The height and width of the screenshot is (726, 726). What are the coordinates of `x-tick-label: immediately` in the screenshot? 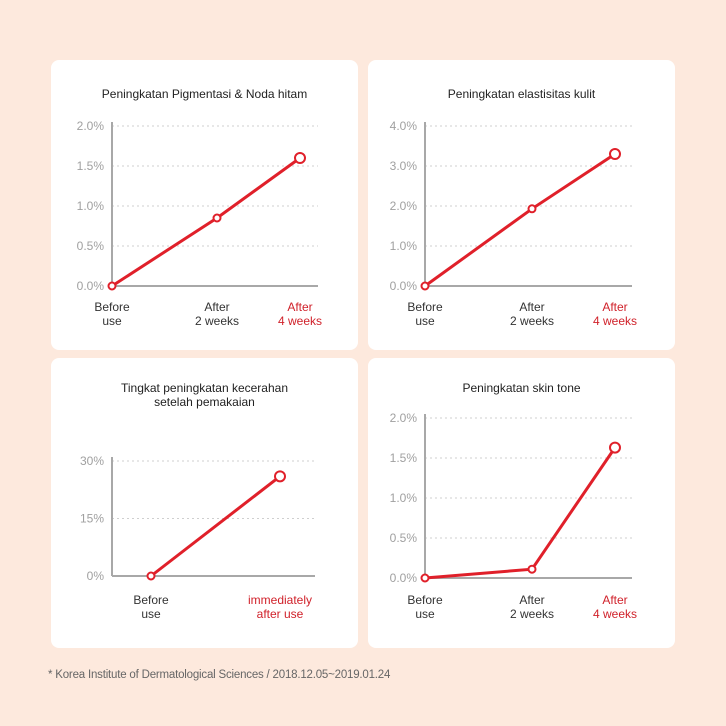 It's located at (280, 600).